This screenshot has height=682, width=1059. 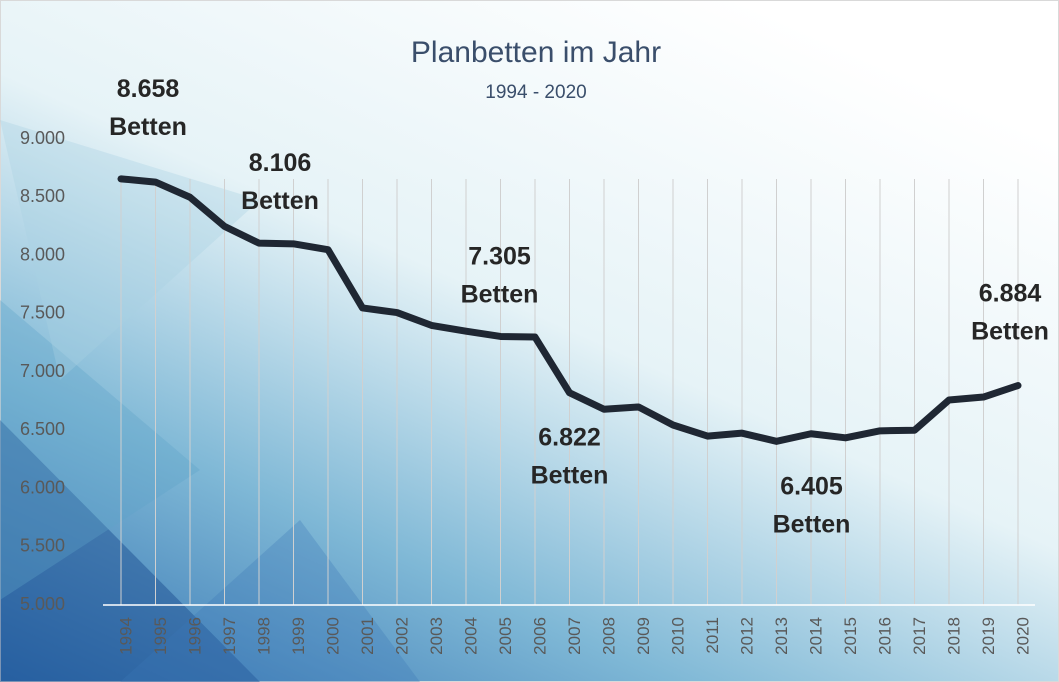 I want to click on x-tick-label: 2000, so click(x=332, y=636).